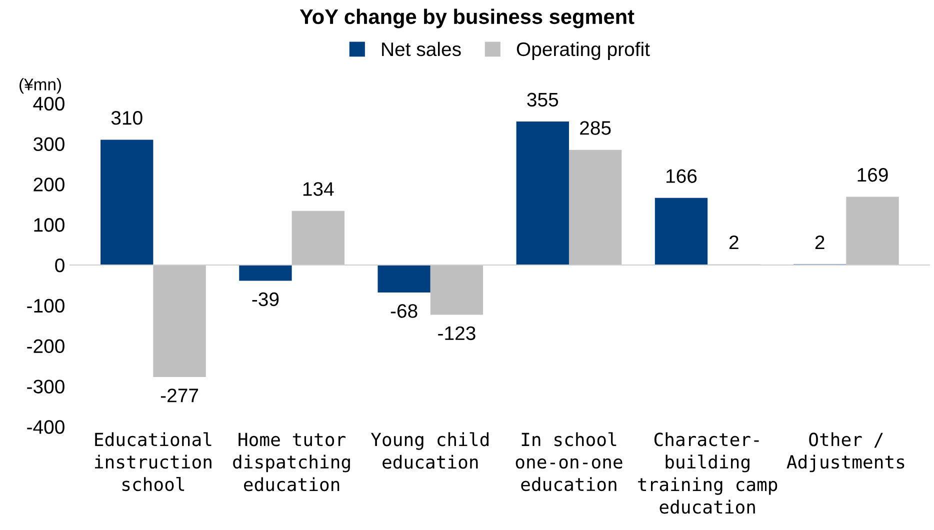 This screenshot has height=530, width=934. What do you see at coordinates (404, 311) in the screenshot?
I see `data-label: -68` at bounding box center [404, 311].